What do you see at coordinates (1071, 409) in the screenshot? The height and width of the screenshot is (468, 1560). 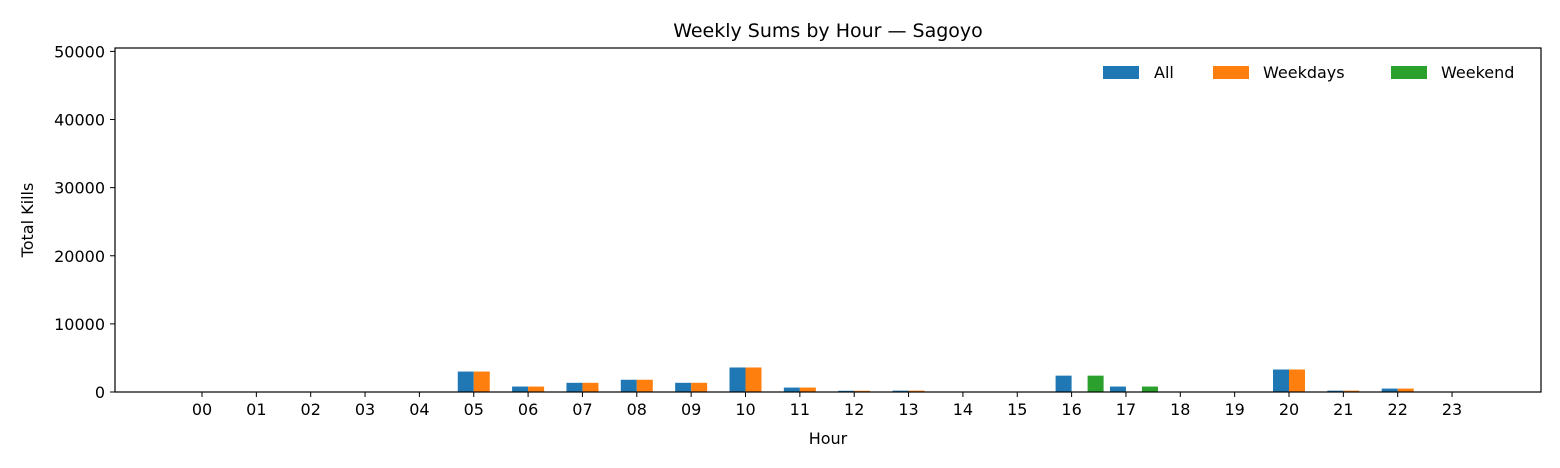 I see `x-tick-label: 16` at bounding box center [1071, 409].